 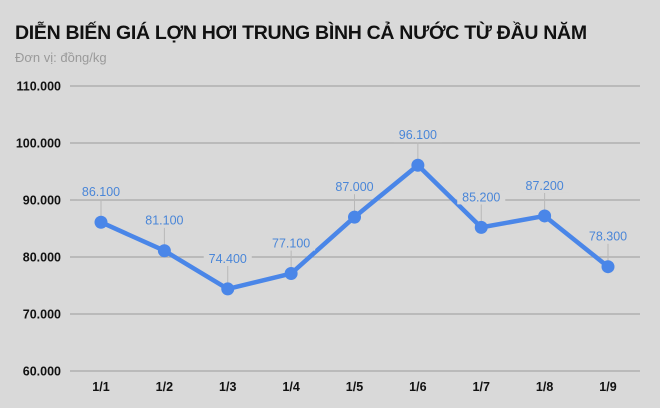 What do you see at coordinates (42, 201) in the screenshot?
I see `y-tick-label: 90.000` at bounding box center [42, 201].